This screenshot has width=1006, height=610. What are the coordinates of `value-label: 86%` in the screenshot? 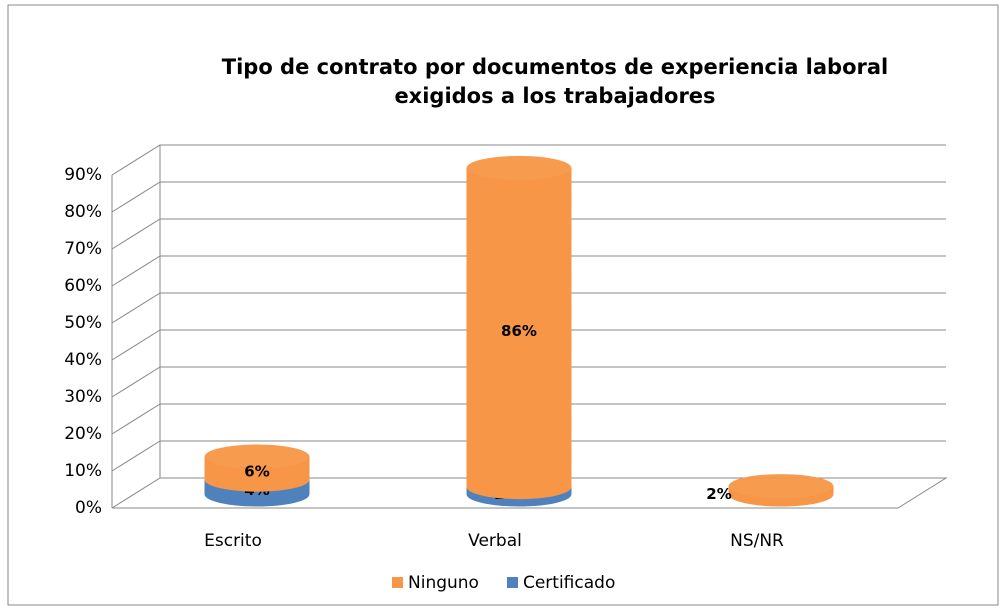 It's located at (519, 331).